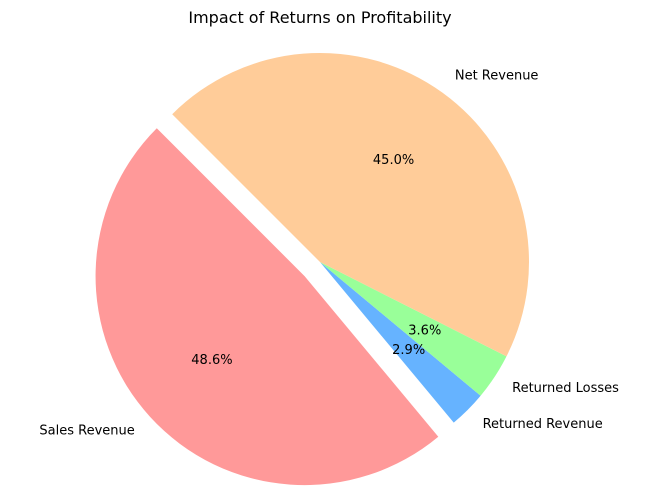 Image resolution: width=646 pixels, height=504 pixels. Describe the element at coordinates (408, 350) in the screenshot. I see `slice-percent-returned-revenue: 2.9%` at that location.